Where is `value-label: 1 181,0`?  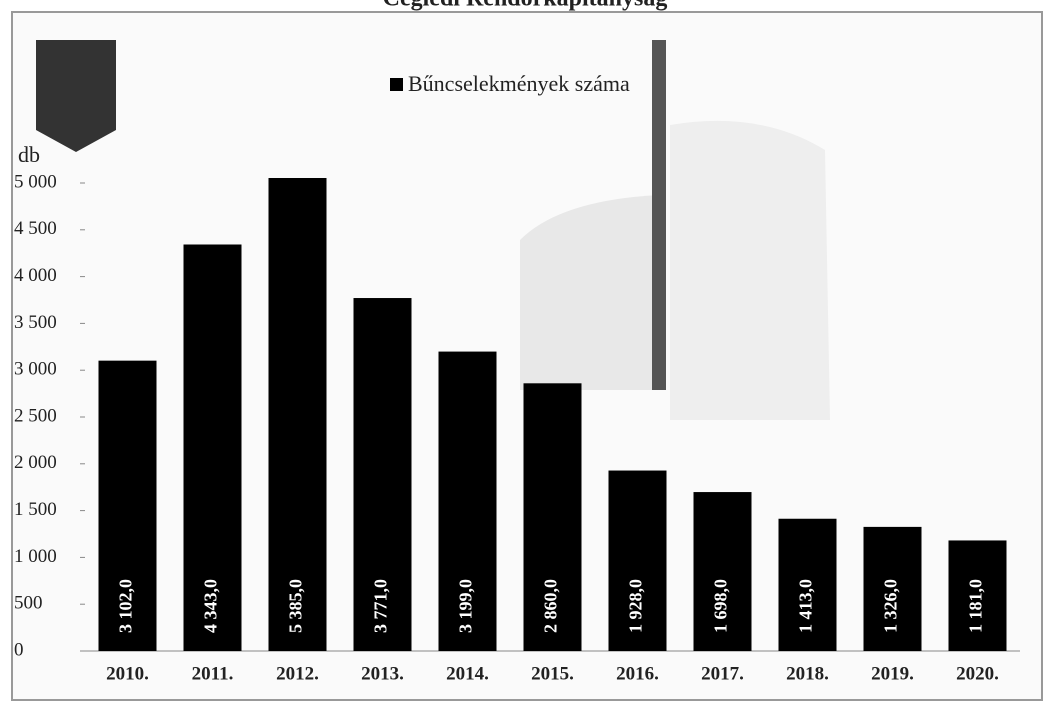 value-label: 1 181,0 is located at coordinates (976, 606).